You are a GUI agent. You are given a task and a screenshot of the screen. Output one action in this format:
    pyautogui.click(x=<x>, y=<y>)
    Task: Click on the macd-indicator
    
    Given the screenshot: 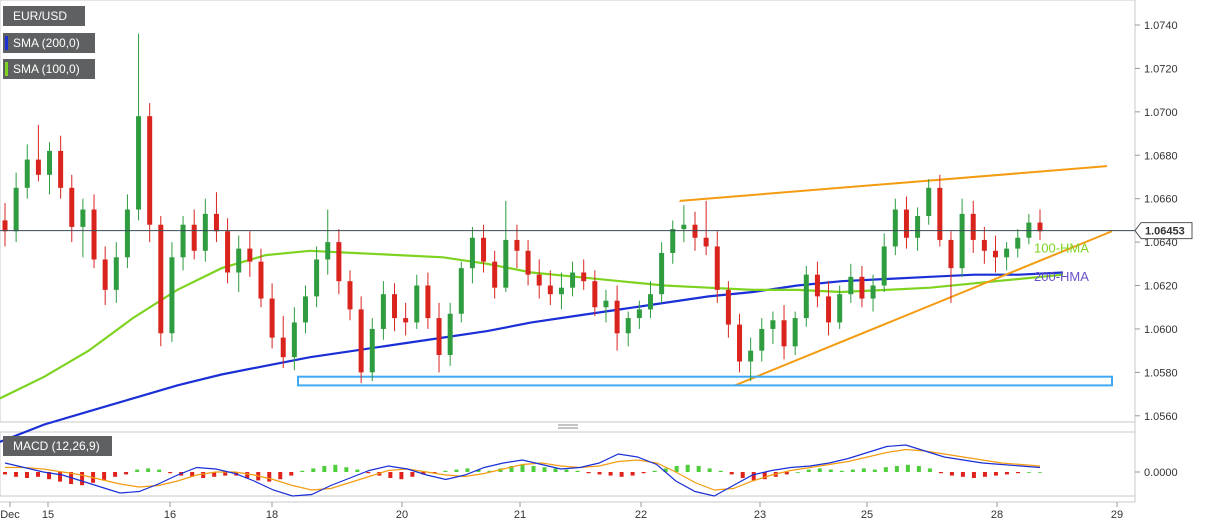 What is the action you would take?
    pyautogui.click(x=522, y=470)
    